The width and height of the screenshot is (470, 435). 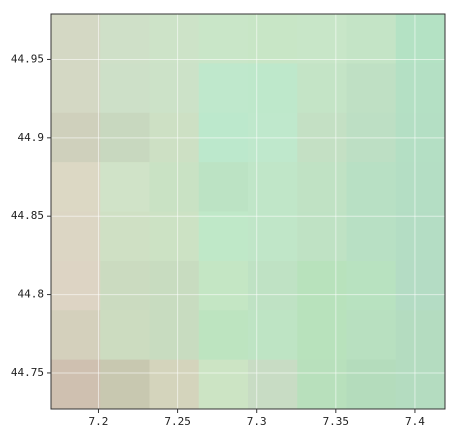 I want to click on y-tick-label: 44.8, so click(x=31, y=294).